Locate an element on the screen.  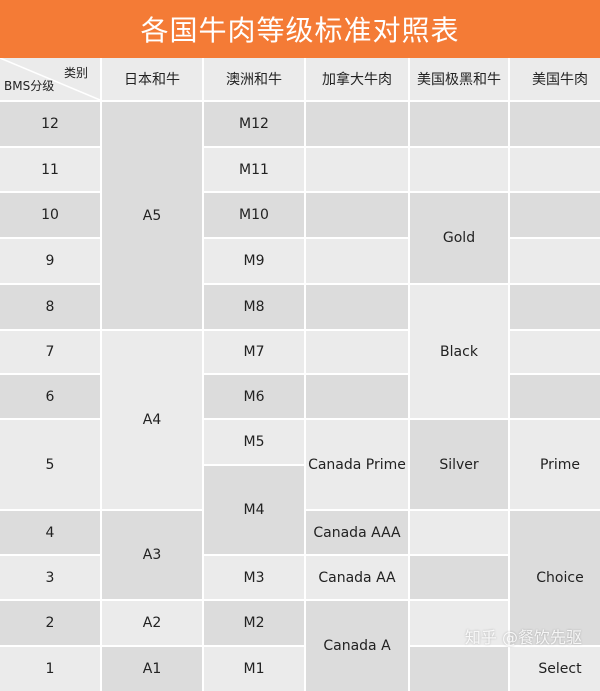
bms-cell: 4 is located at coordinates (50, 532).